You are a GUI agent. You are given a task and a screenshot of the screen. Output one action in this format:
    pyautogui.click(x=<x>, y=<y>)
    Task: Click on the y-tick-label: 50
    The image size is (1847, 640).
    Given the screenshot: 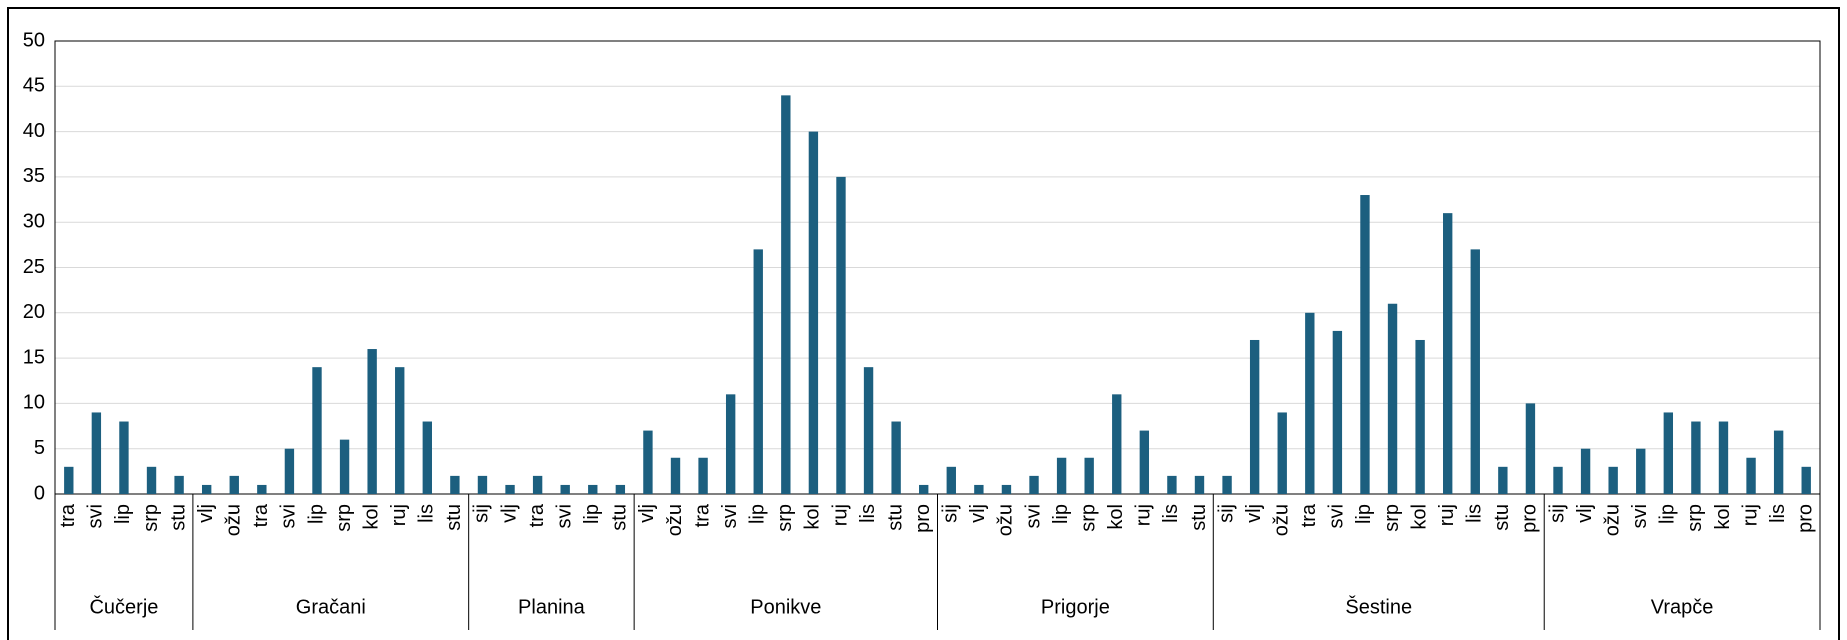 What is the action you would take?
    pyautogui.click(x=34, y=40)
    